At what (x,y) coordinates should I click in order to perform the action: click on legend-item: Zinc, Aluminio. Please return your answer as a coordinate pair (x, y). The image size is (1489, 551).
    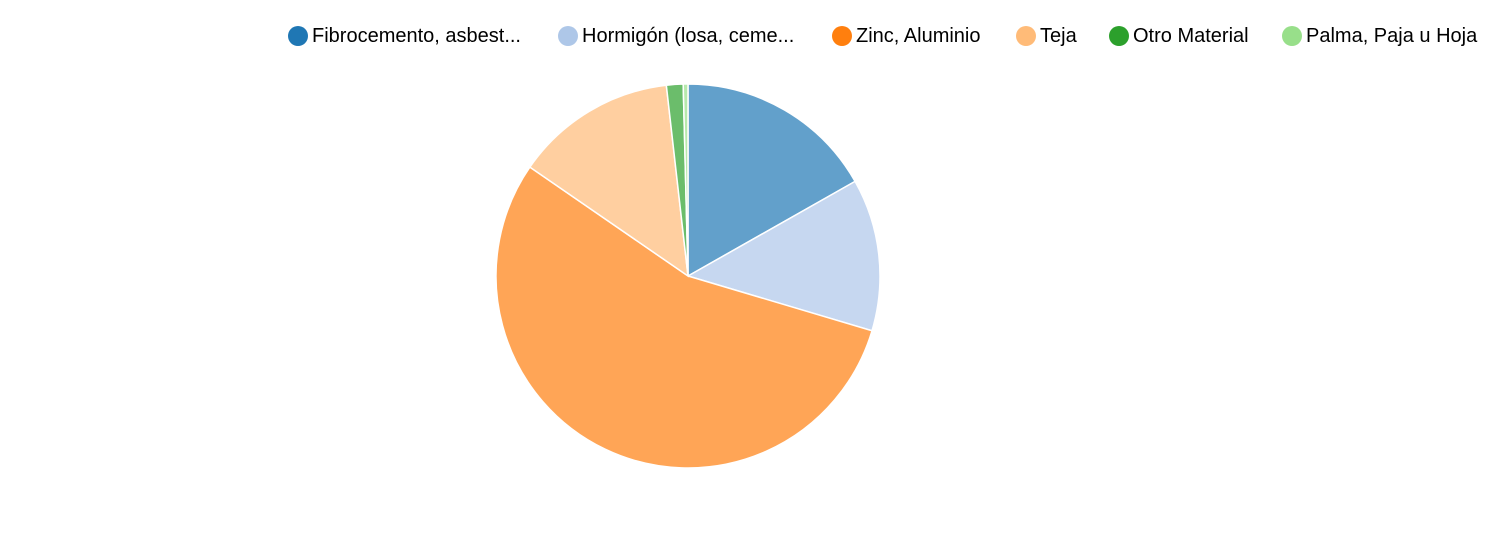
    Looking at the image, I should click on (906, 36).